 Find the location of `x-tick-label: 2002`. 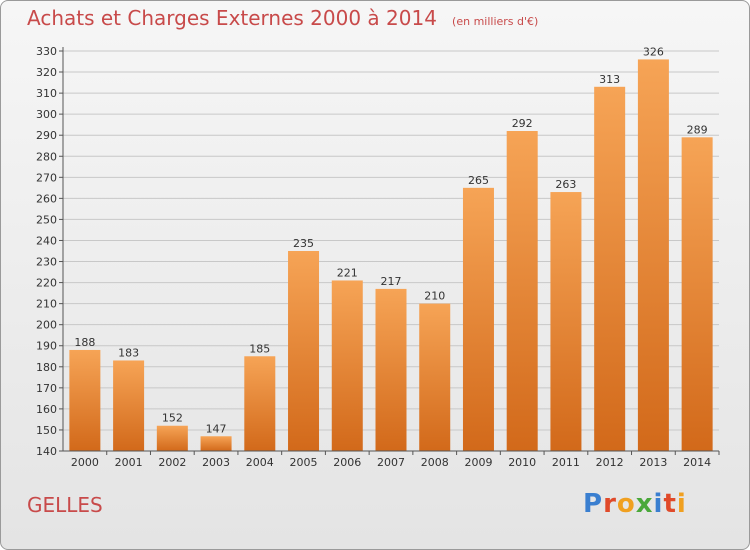

x-tick-label: 2002 is located at coordinates (172, 462).